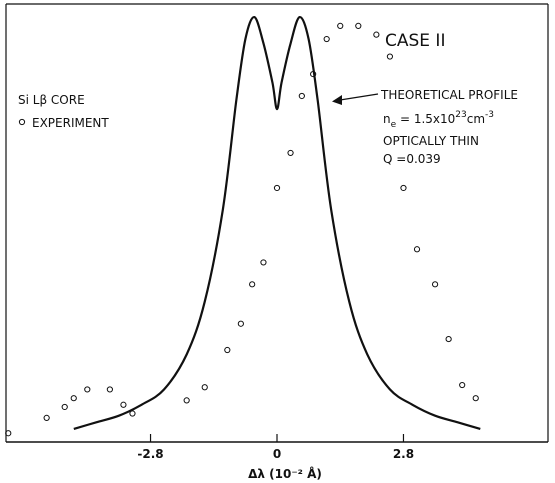 This screenshot has width=555, height=483. I want to click on chart-title: CASE II, so click(415, 41).